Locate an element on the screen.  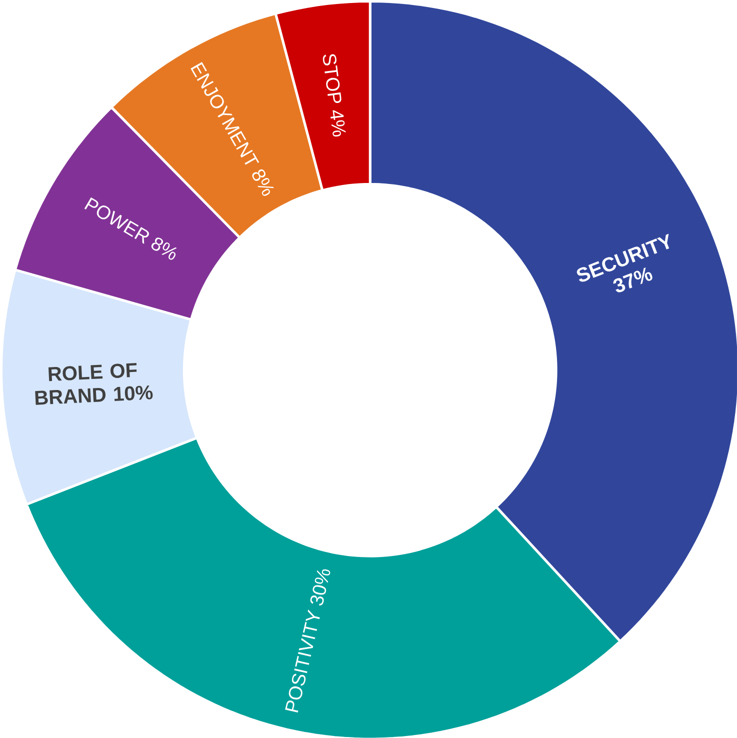
data-label: 4% is located at coordinates (338, 123).